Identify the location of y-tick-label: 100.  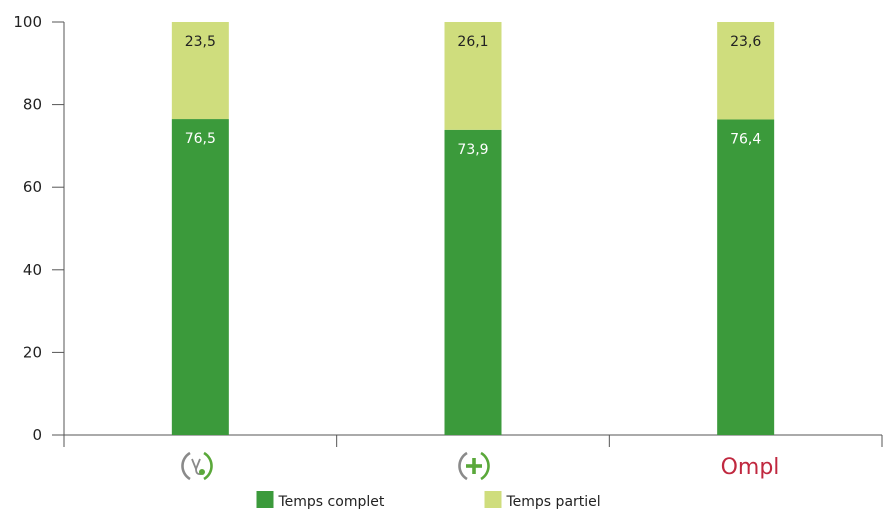
(27, 22).